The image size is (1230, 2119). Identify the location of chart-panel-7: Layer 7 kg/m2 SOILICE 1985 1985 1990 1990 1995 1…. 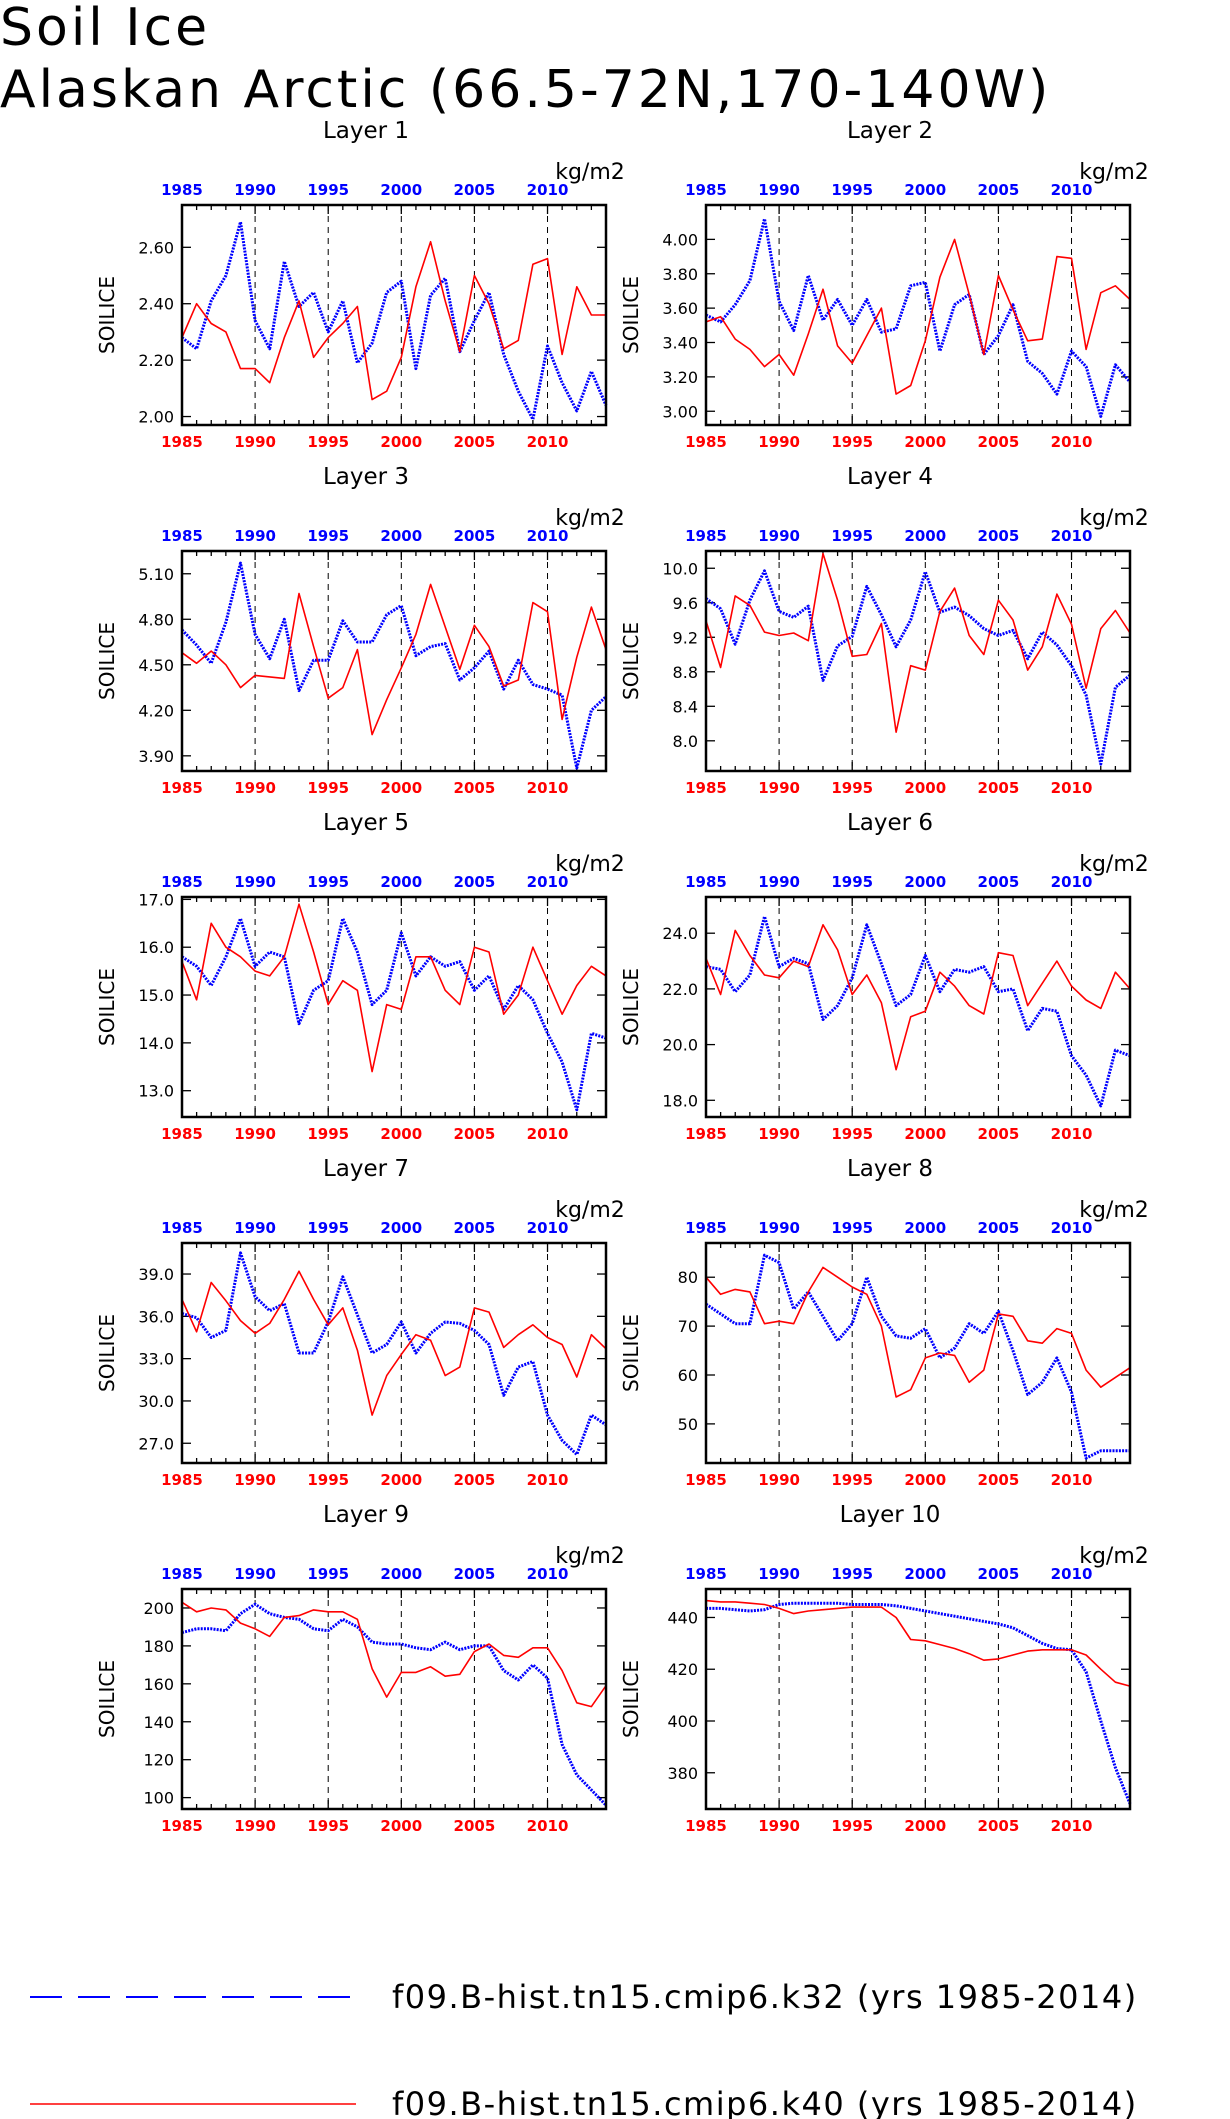
(360, 1322).